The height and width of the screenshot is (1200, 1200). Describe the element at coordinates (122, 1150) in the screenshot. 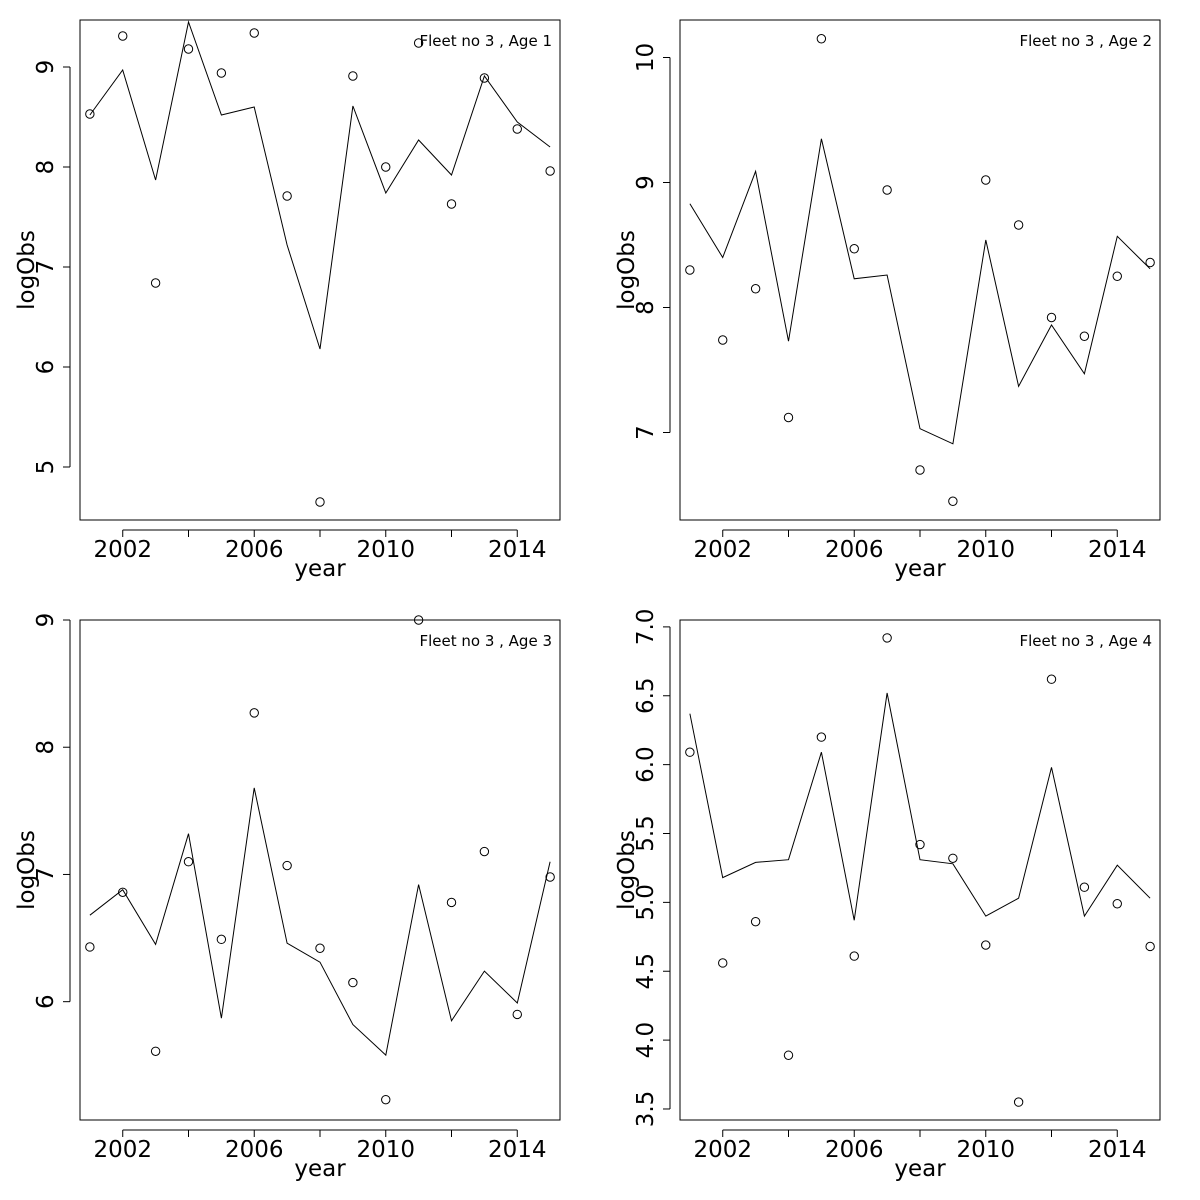

I see `x-tick-label: 2002` at that location.